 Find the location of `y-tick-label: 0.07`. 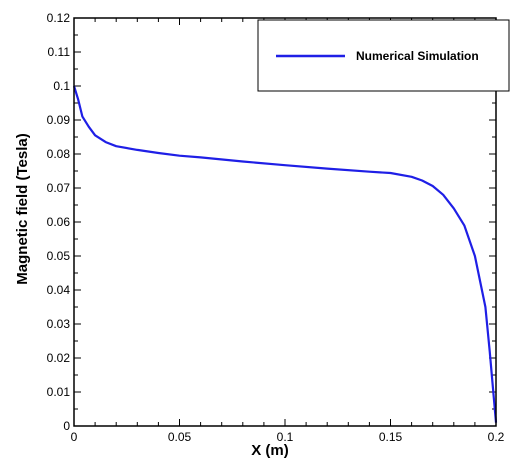

y-tick-label: 0.07 is located at coordinates (59, 188).